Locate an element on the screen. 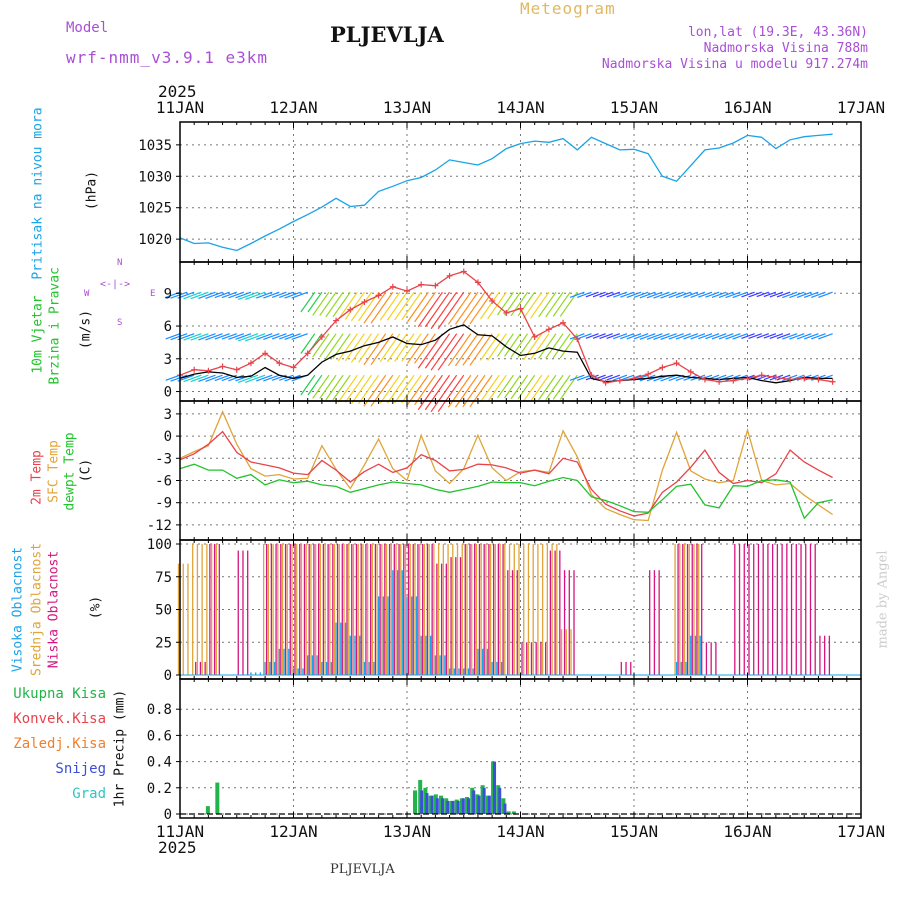 The width and height of the screenshot is (900, 900). wind-speed-line is located at coordinates (506, 354).